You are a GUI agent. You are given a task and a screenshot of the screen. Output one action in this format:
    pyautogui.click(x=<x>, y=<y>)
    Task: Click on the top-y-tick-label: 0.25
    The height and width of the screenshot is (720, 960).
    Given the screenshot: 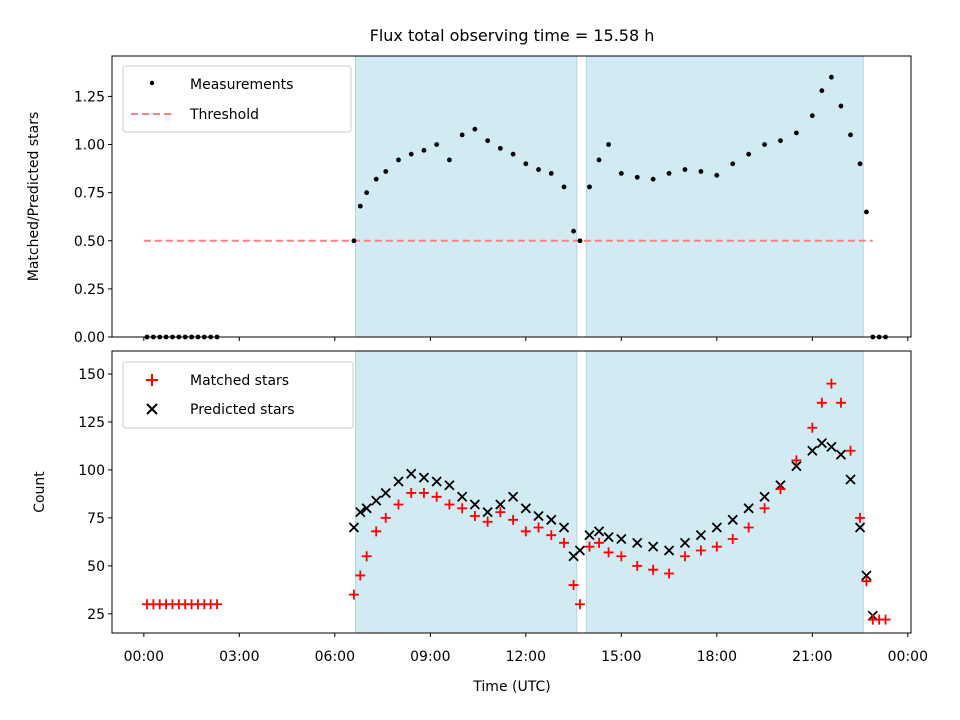 What is the action you would take?
    pyautogui.click(x=89, y=290)
    